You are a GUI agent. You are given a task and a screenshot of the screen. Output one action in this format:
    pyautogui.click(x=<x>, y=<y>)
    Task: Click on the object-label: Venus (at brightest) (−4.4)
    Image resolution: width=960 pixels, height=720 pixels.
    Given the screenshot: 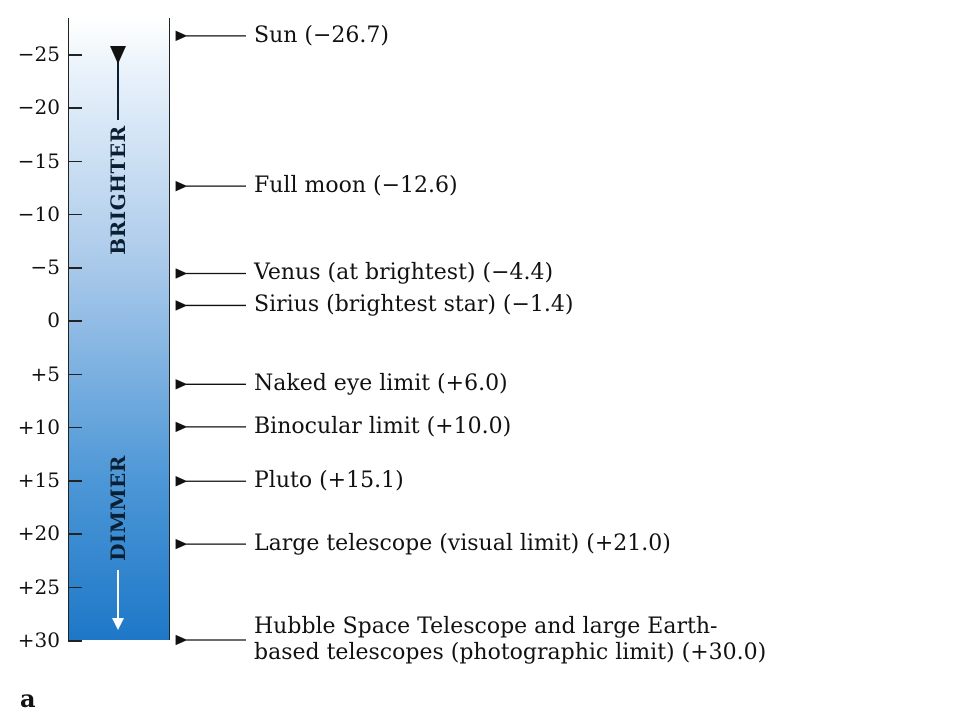 What is the action you would take?
    pyautogui.click(x=403, y=273)
    